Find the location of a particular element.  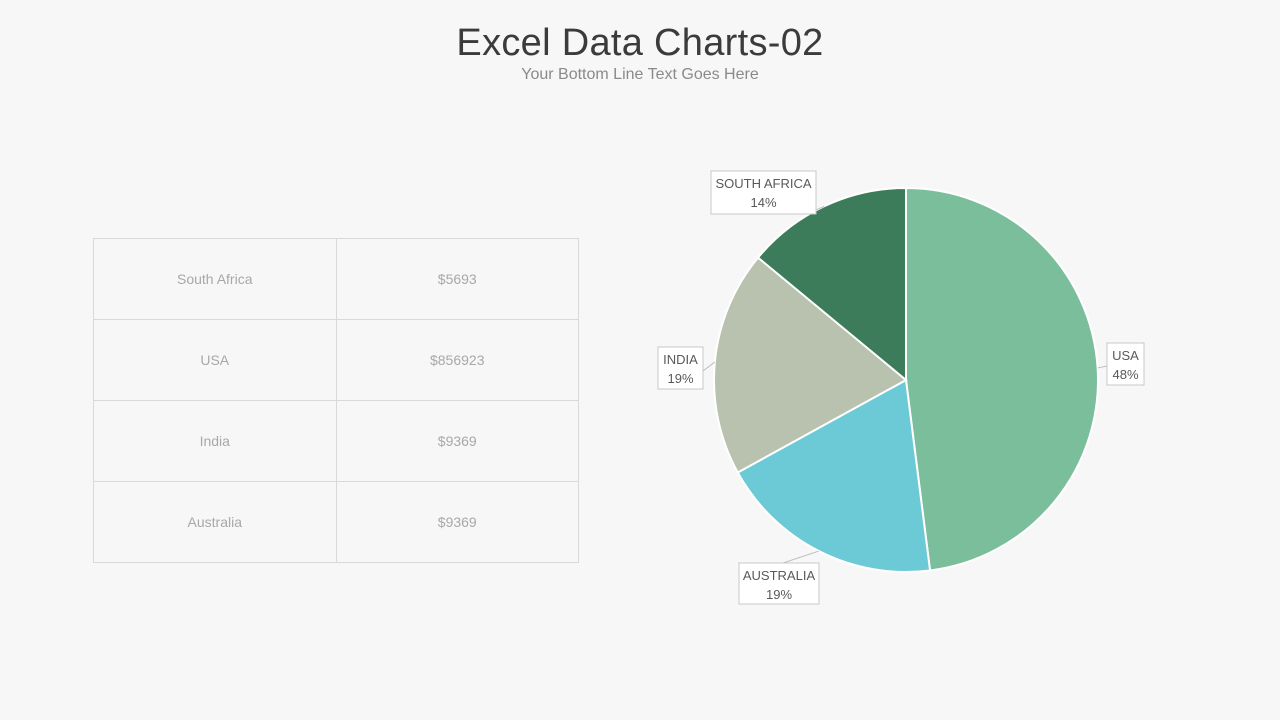

data-label-box-usa is located at coordinates (1125, 364).